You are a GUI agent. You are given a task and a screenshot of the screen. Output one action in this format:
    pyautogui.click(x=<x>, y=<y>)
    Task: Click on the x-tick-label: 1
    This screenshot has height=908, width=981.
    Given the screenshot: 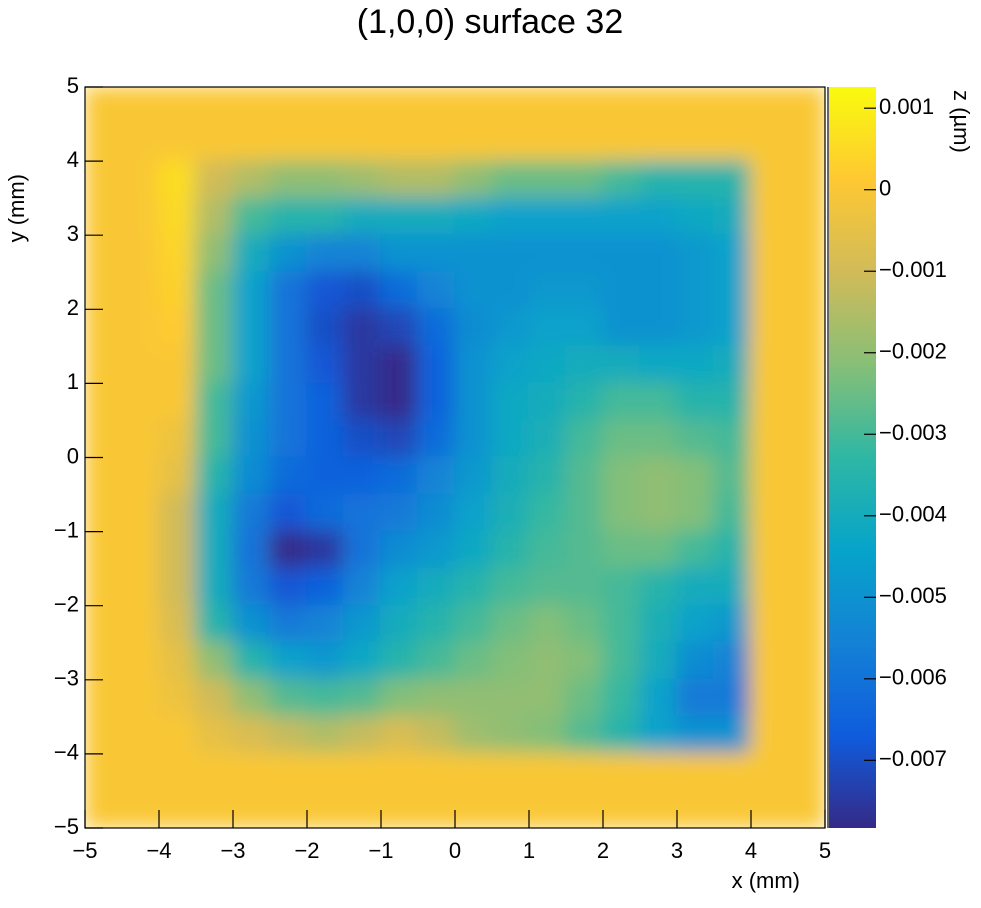 What is the action you would take?
    pyautogui.click(x=529, y=850)
    